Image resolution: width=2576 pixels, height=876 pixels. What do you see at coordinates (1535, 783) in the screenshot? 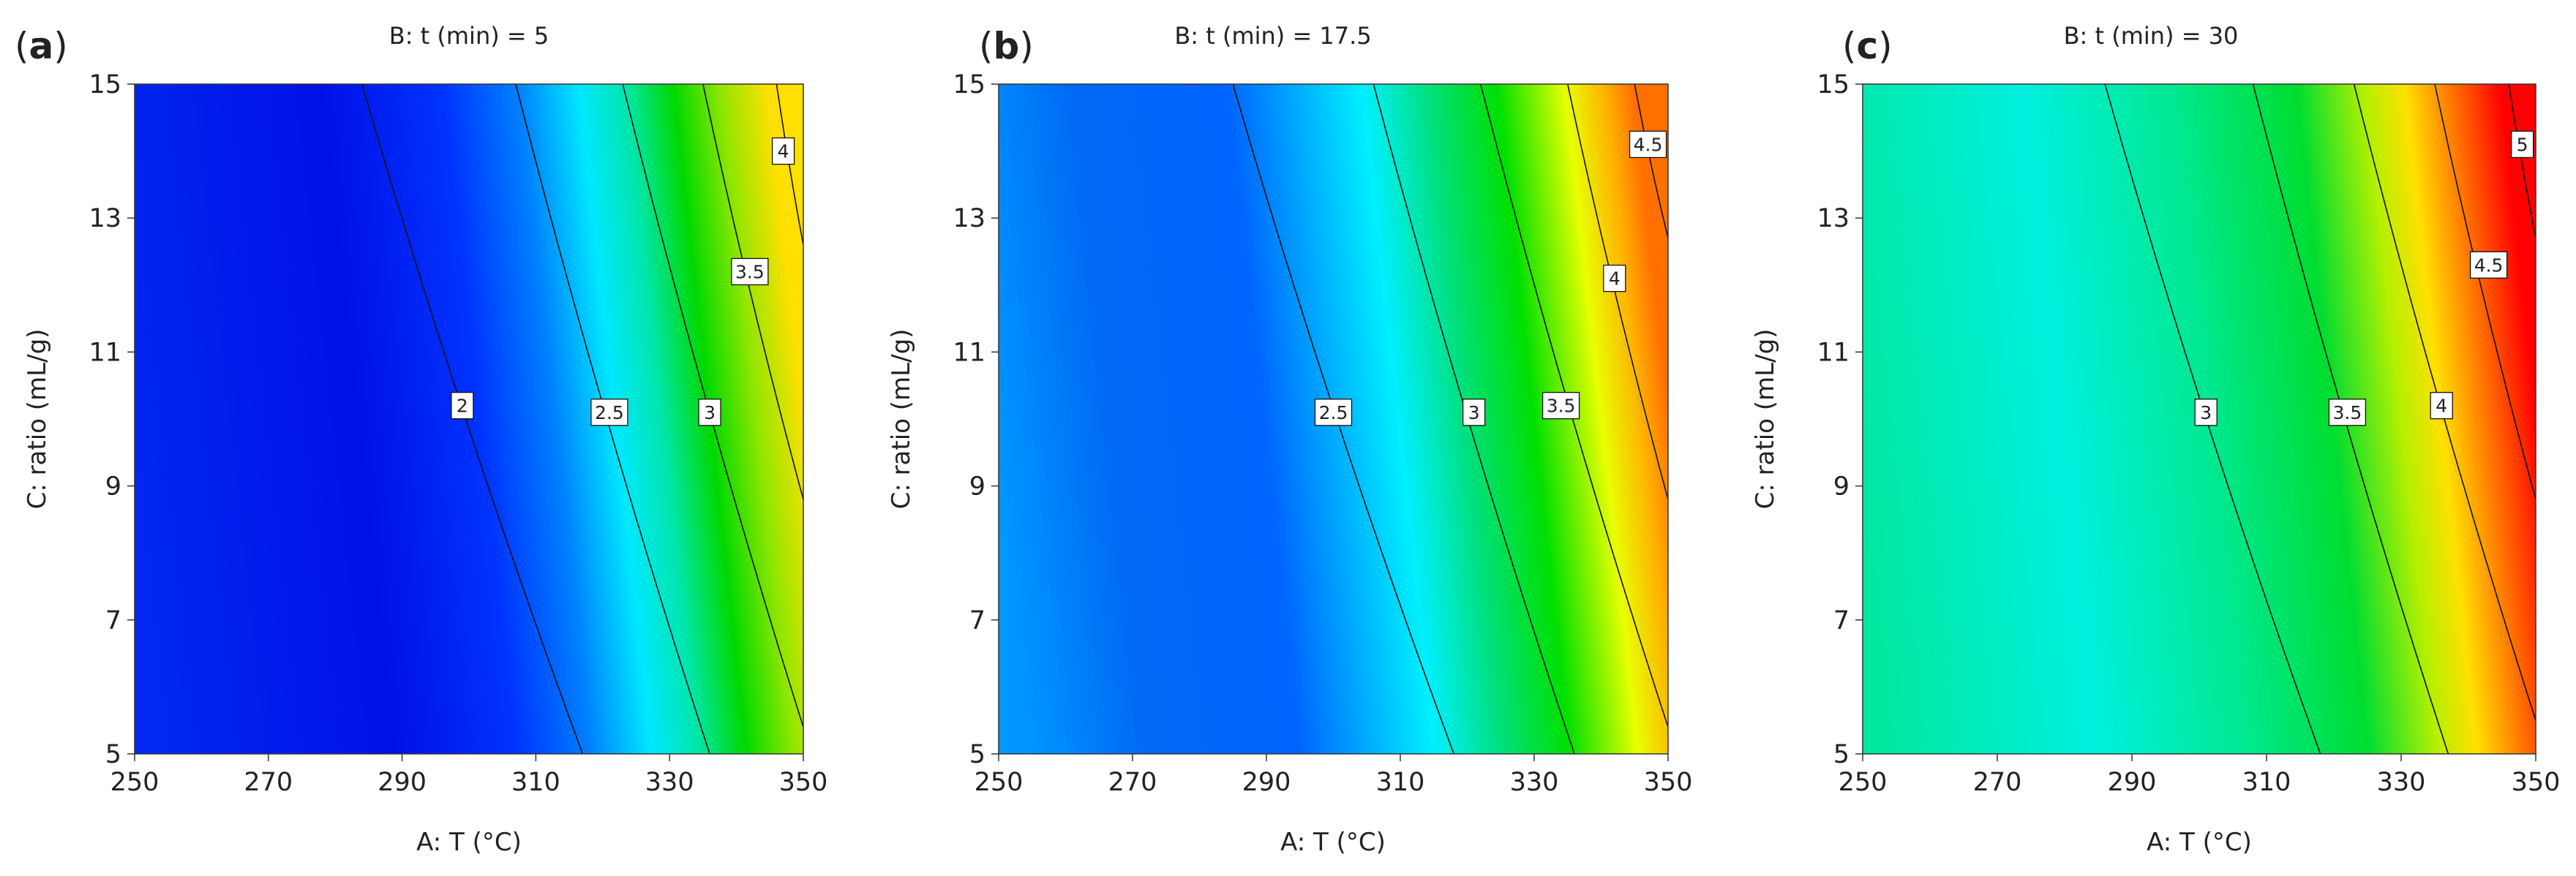
I see `x-tick-label-b-4: 330` at bounding box center [1535, 783].